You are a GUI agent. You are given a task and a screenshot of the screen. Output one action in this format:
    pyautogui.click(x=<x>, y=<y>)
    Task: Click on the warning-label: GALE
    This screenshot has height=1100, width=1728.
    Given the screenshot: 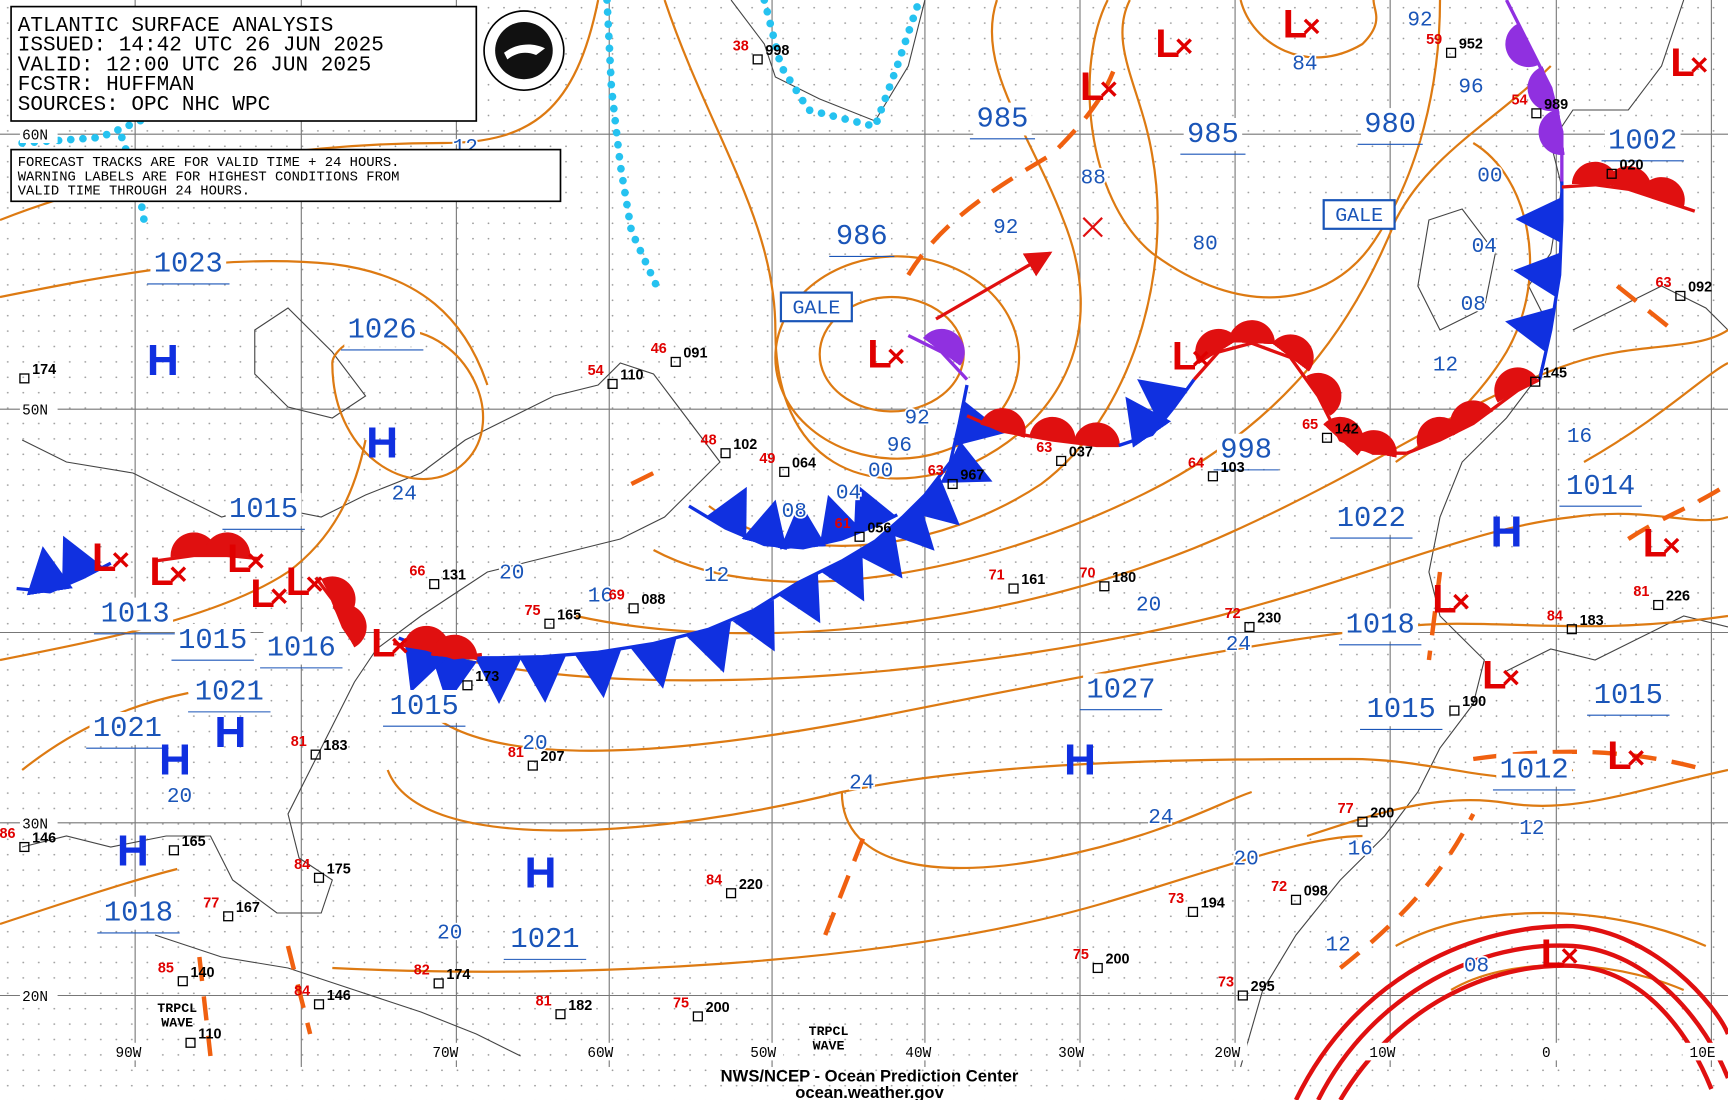 What is the action you would take?
    pyautogui.click(x=816, y=308)
    